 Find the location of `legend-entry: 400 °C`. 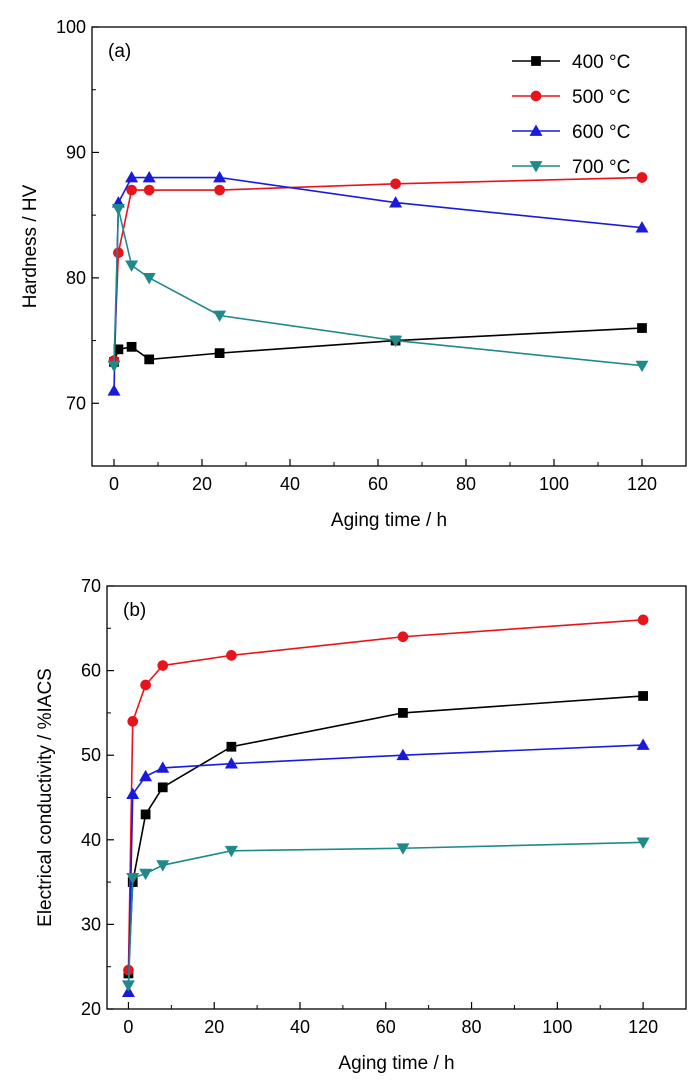

legend-entry: 400 °C is located at coordinates (601, 62).